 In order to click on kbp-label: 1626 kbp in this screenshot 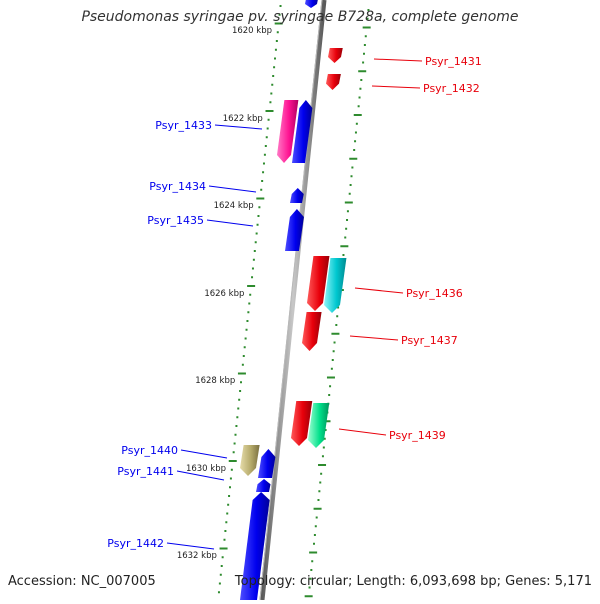, I will do `click(224, 294)`.